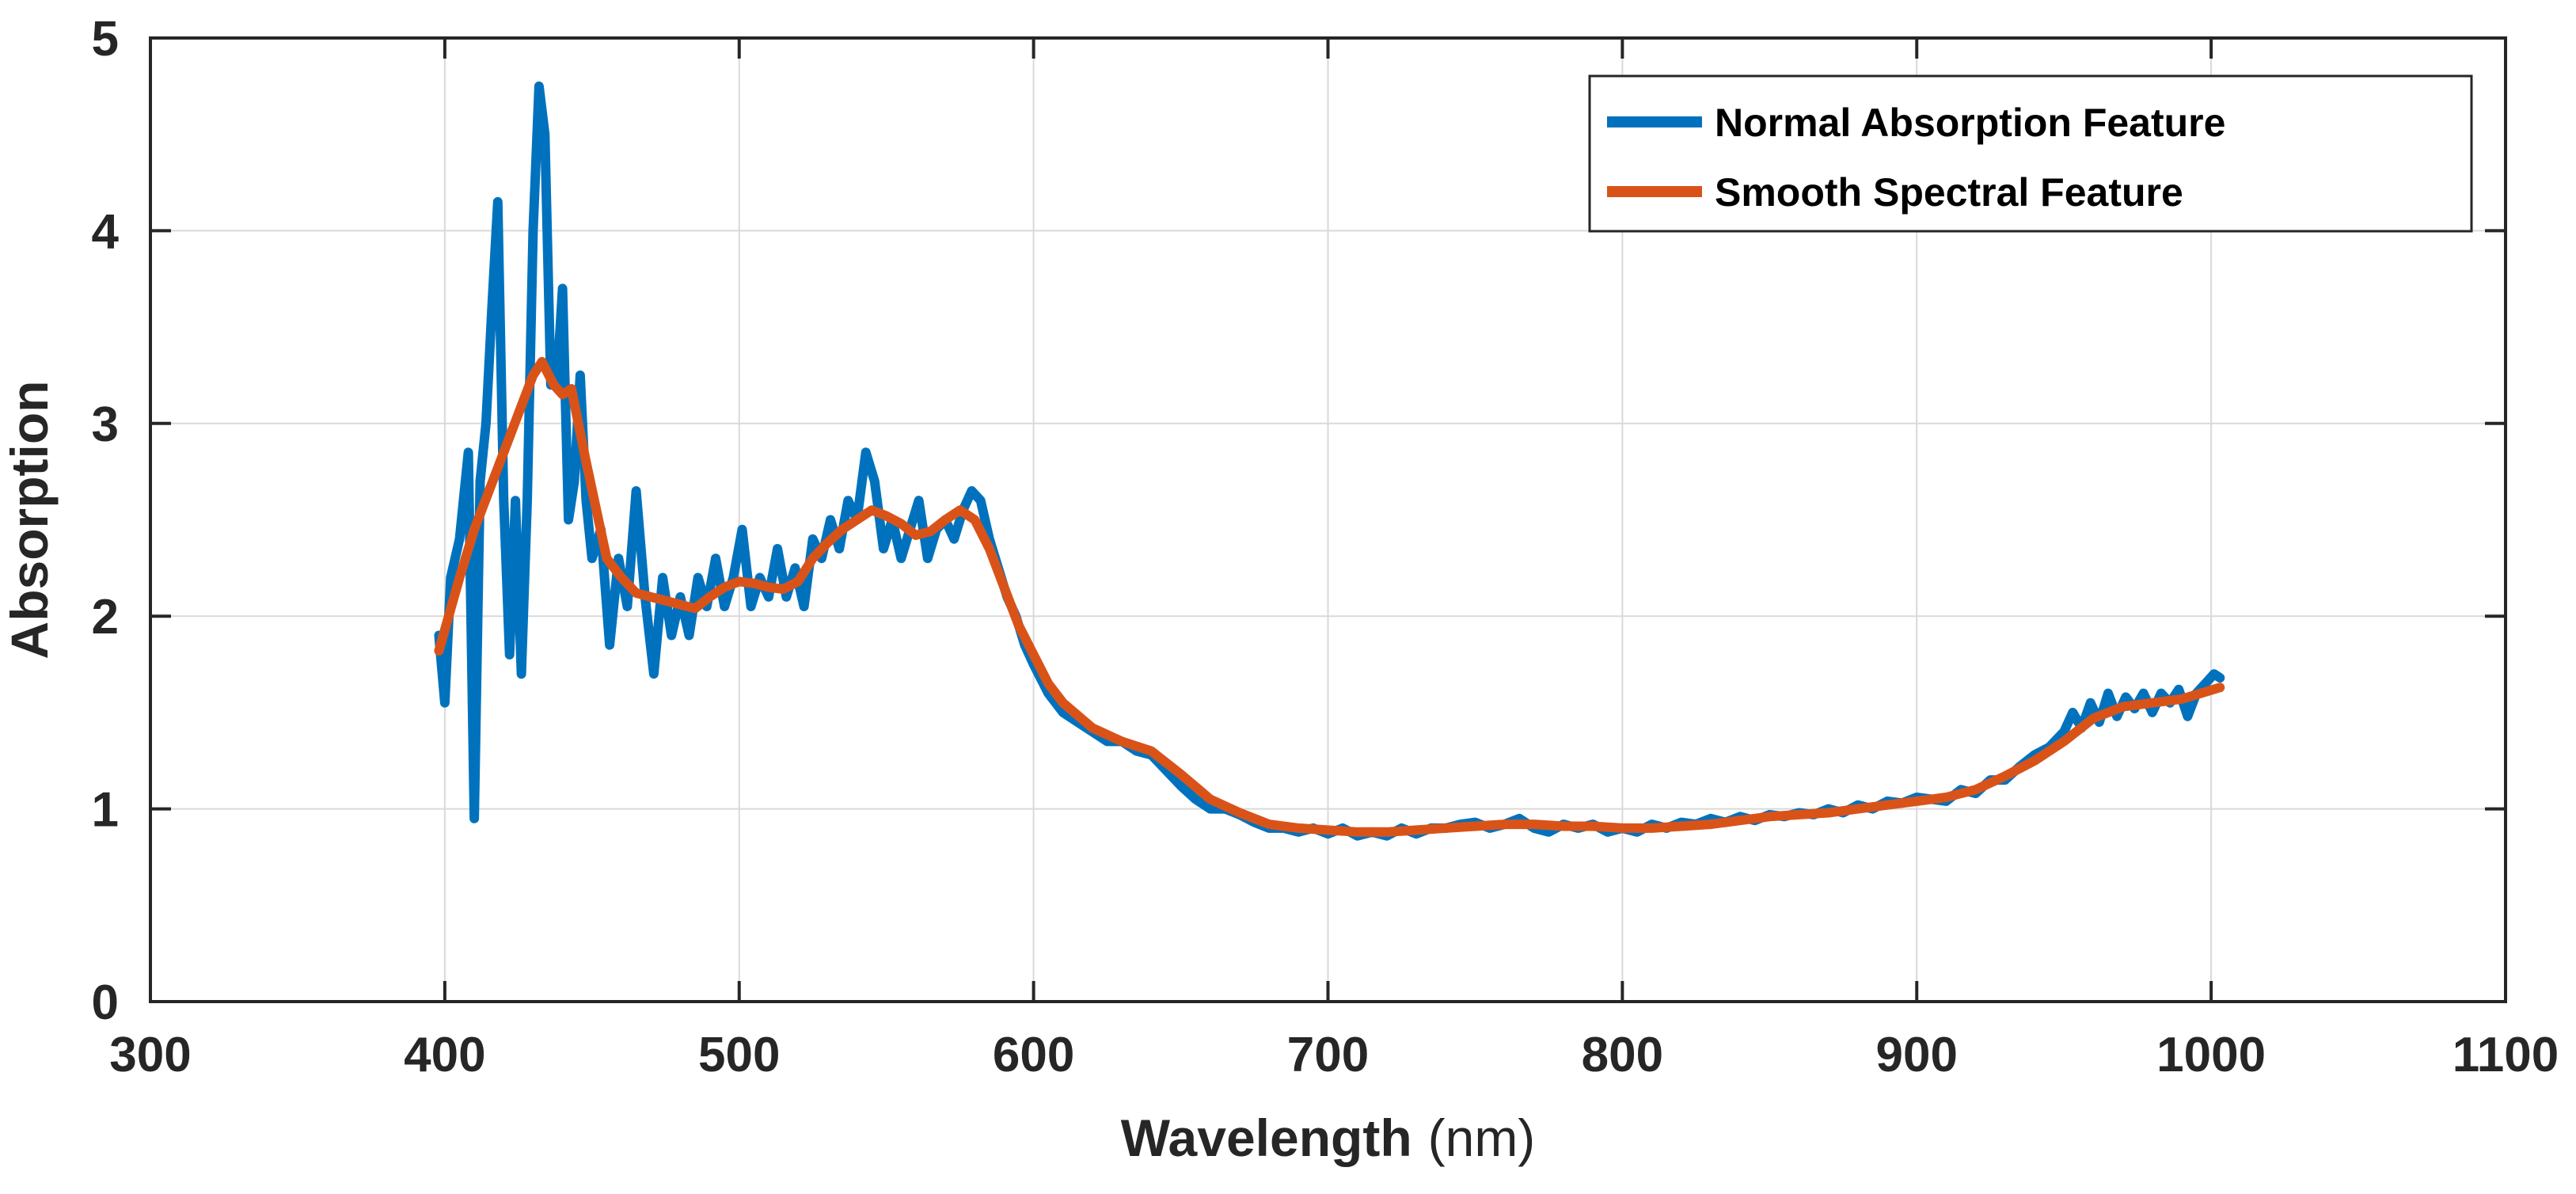 Image resolution: width=2576 pixels, height=1194 pixels. What do you see at coordinates (2506, 1055) in the screenshot?
I see `x-tick-label-1100: 1100` at bounding box center [2506, 1055].